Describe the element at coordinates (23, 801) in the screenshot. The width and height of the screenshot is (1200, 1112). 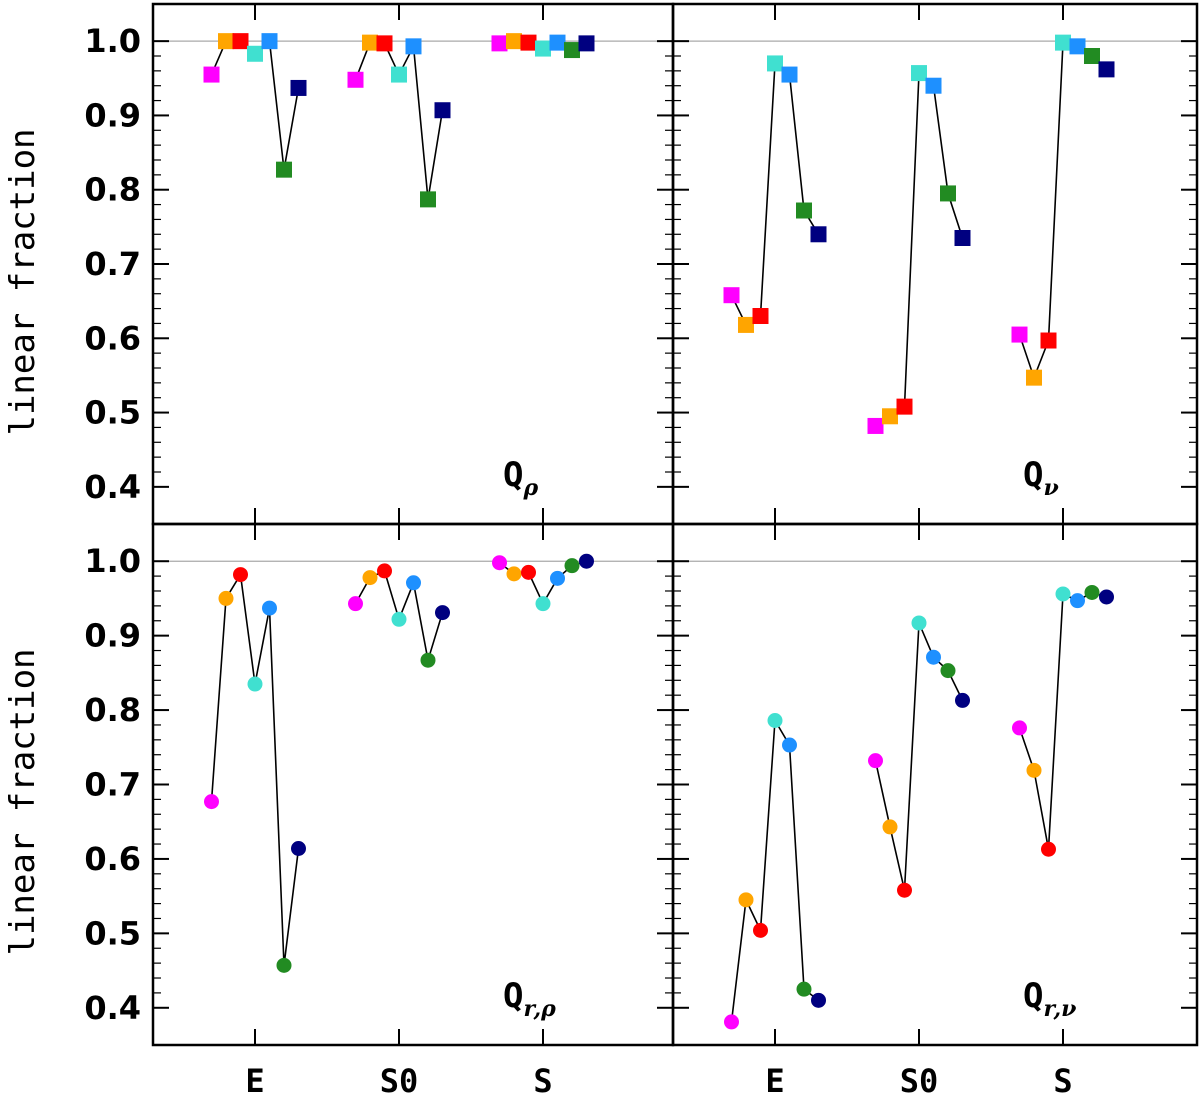
I see `y-axis-title-bottom: linear fraction` at that location.